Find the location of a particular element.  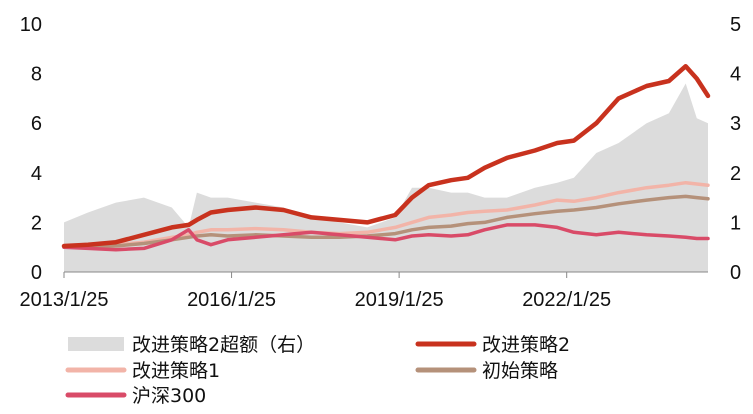

x-tick-label: 2019/1/25 is located at coordinates (399, 300).